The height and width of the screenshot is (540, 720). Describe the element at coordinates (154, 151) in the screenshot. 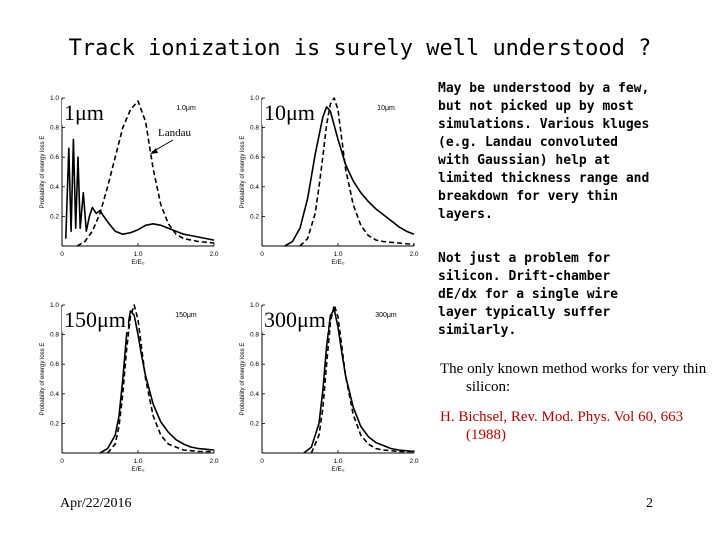

I see `landau-arrow-head` at that location.